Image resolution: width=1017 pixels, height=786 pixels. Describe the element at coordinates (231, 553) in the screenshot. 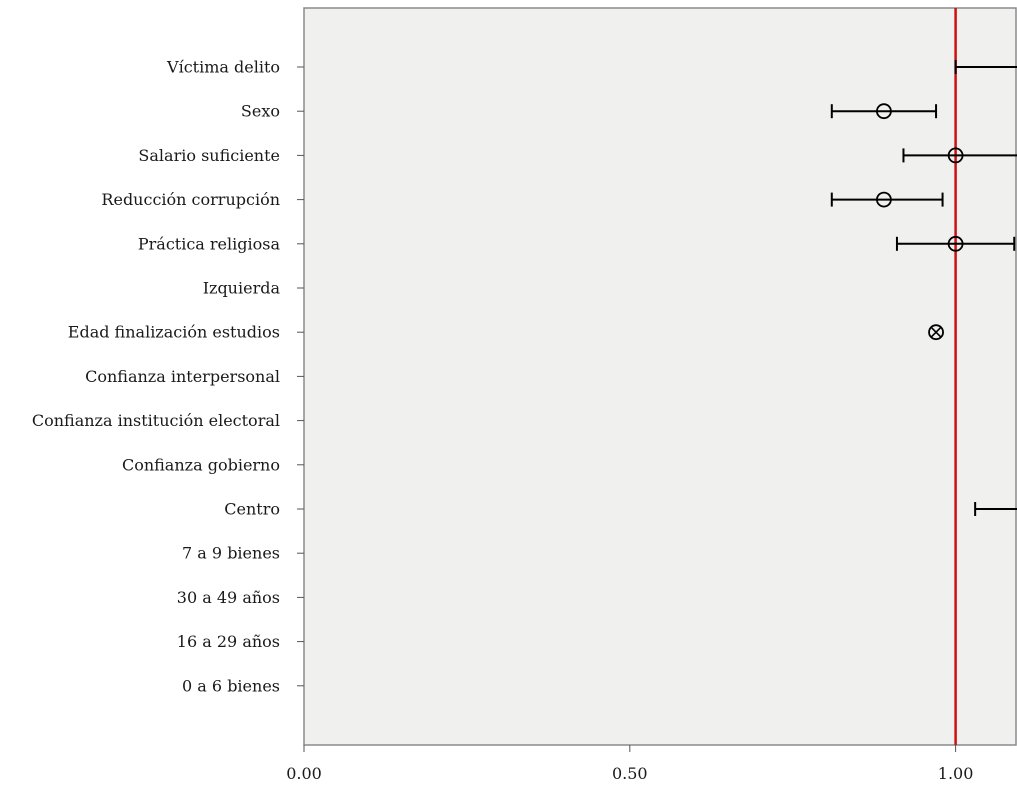

I see `y-label: 7 a 9 bienes` at that location.